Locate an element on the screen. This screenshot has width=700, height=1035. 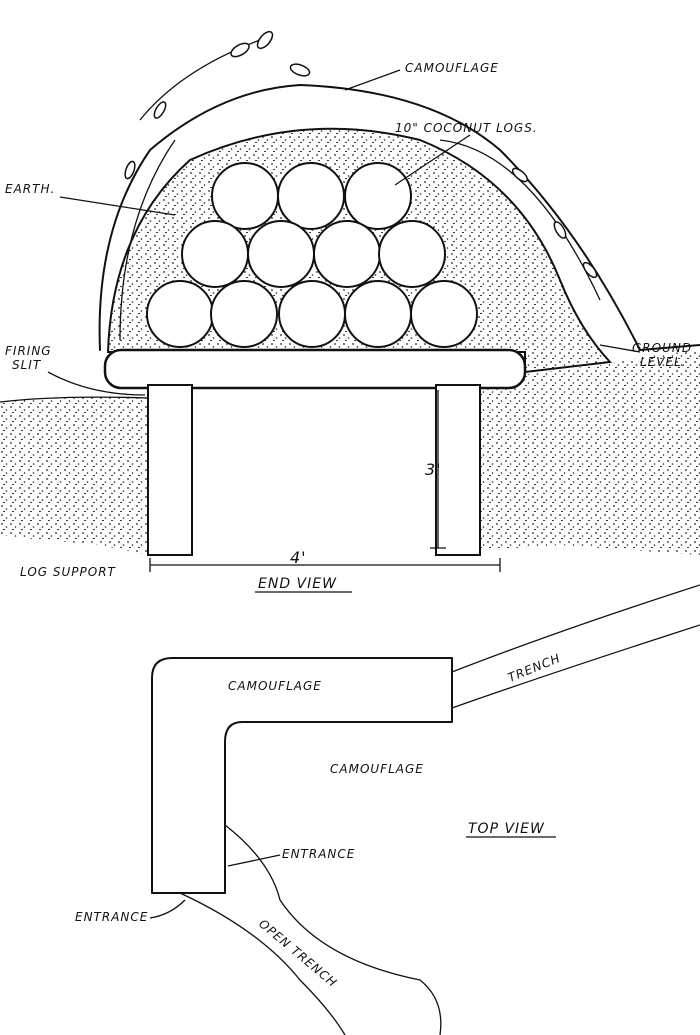
dimension-label: 4' is located at coordinates (298, 557).